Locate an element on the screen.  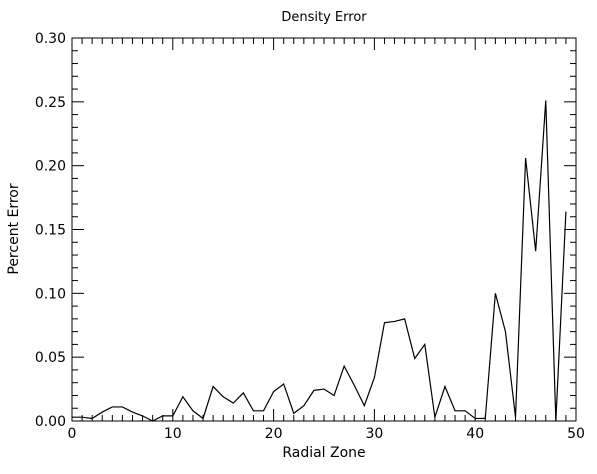
y-axis-label: Percent Error is located at coordinates (14, 228).